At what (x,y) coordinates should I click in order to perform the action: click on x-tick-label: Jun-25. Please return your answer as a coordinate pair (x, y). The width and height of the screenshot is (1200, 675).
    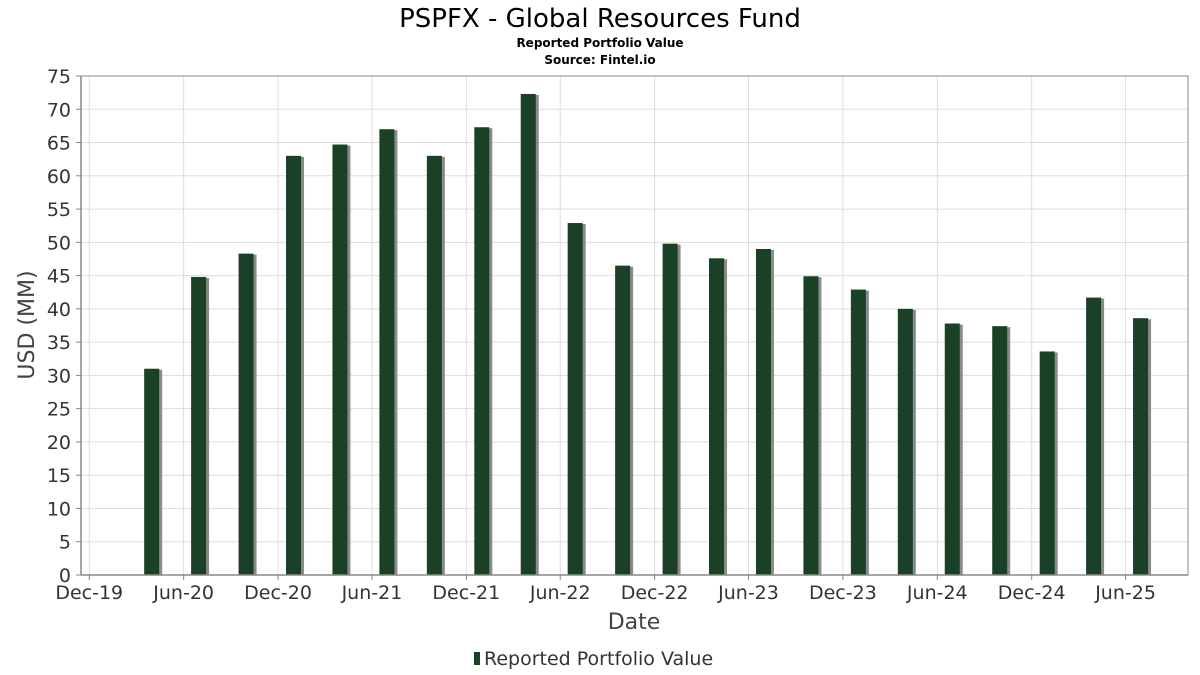
    Looking at the image, I should click on (1125, 593).